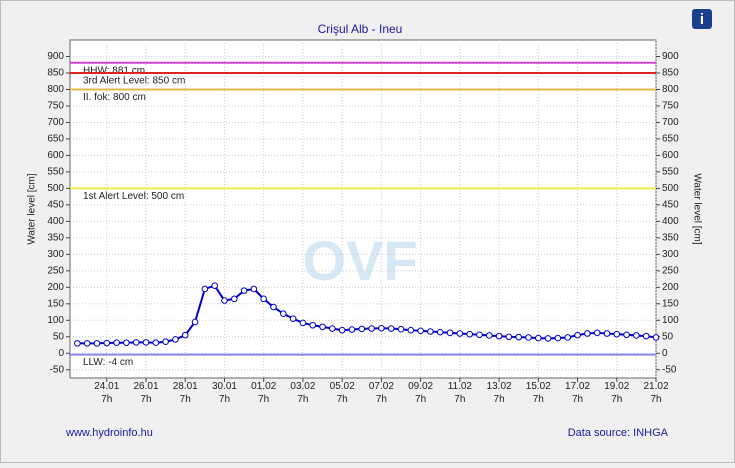  What do you see at coordinates (55, 172) in the screenshot?
I see `y-tick-label: 550` at bounding box center [55, 172].